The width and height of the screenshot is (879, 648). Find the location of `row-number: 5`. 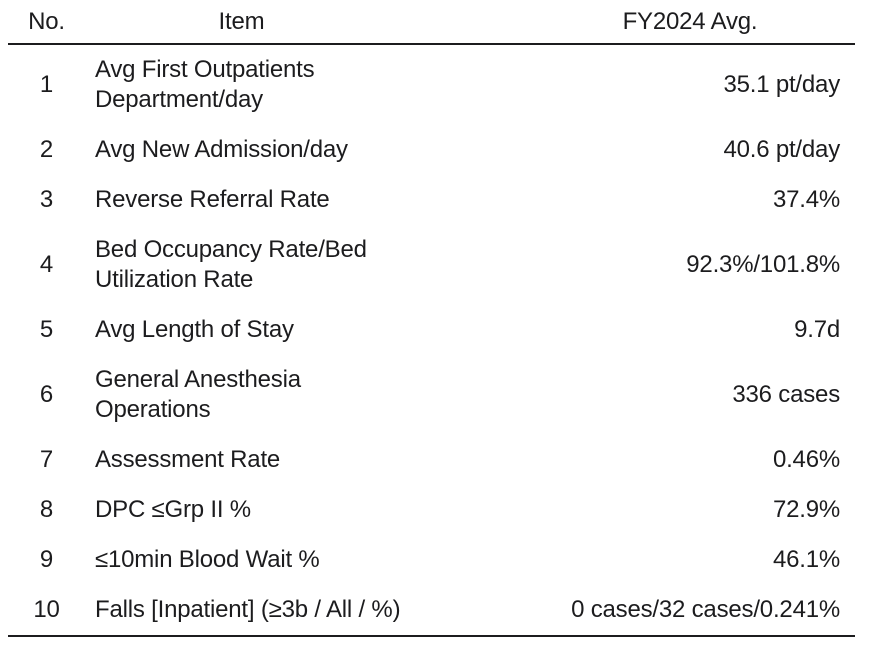

row-number: 5 is located at coordinates (46, 329).